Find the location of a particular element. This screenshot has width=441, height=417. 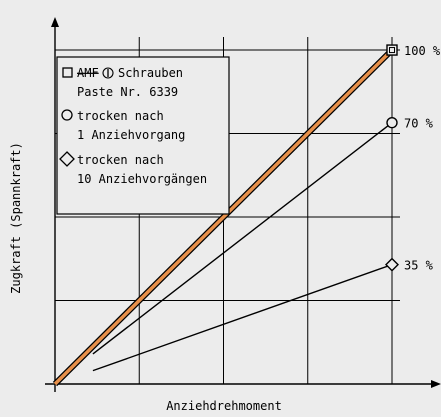

series-markers is located at coordinates (392, 158).